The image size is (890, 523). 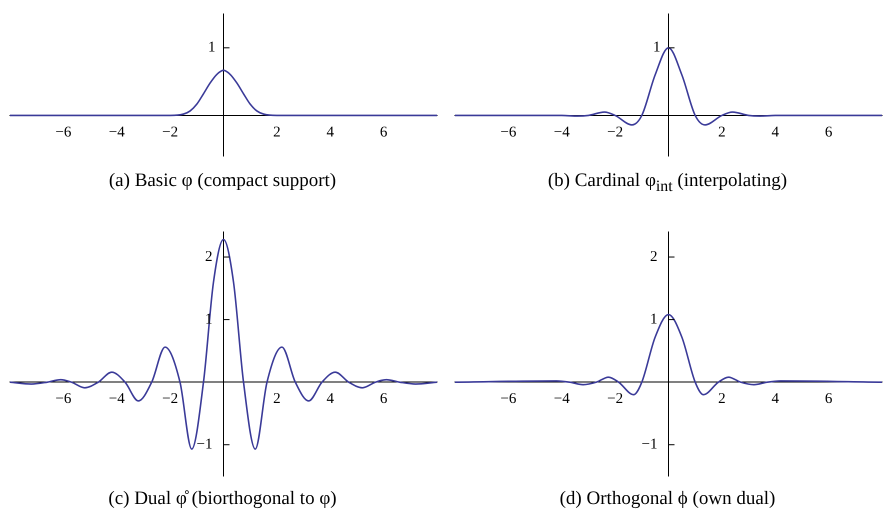 What do you see at coordinates (667, 499) in the screenshot?
I see `text: (d) Orthogonal ϕ (own dual)` at bounding box center [667, 499].